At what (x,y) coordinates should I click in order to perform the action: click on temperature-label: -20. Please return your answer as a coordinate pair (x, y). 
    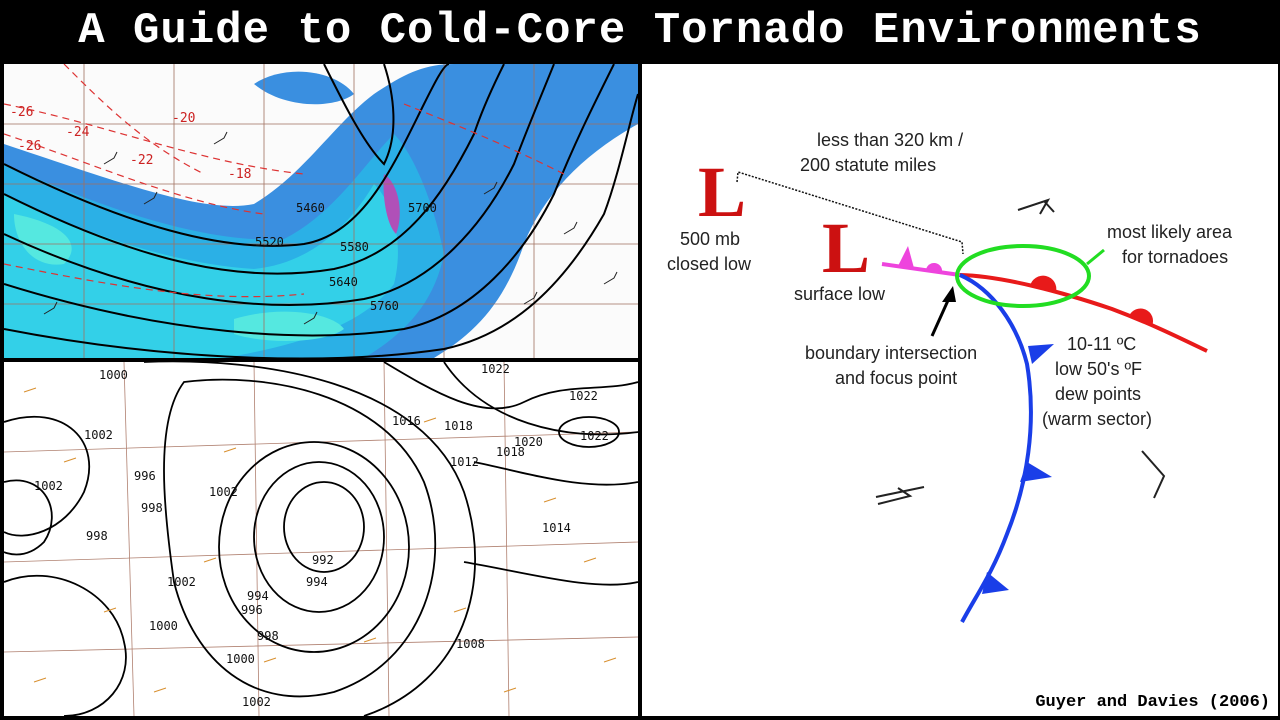
    Looking at the image, I should click on (183, 118).